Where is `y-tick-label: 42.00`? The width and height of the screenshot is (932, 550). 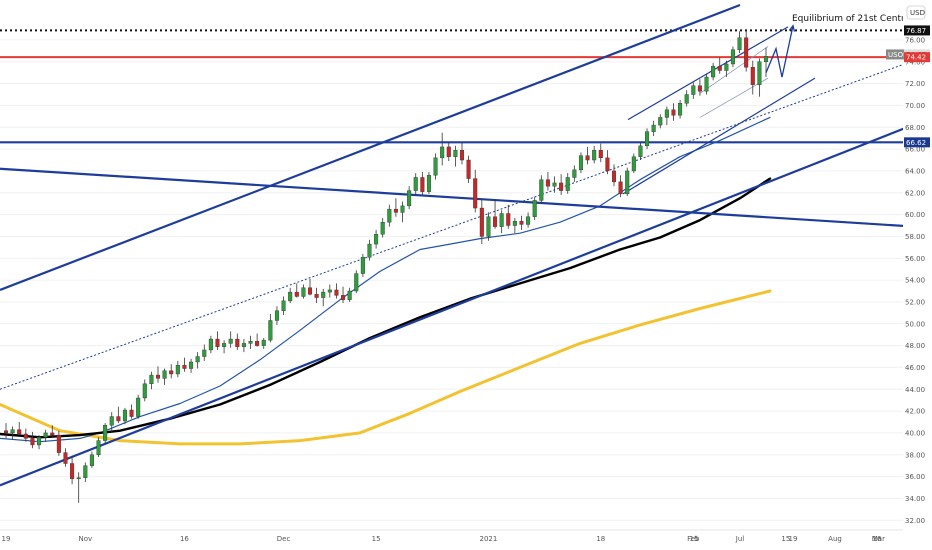 y-tick-label: 42.00 is located at coordinates (915, 412).